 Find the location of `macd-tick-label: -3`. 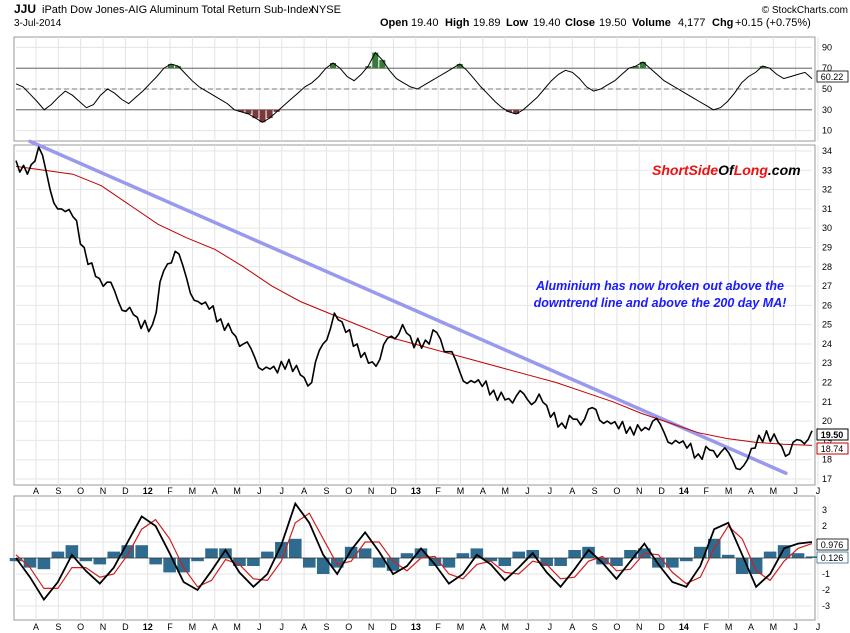

macd-tick-label: -3 is located at coordinates (826, 606).